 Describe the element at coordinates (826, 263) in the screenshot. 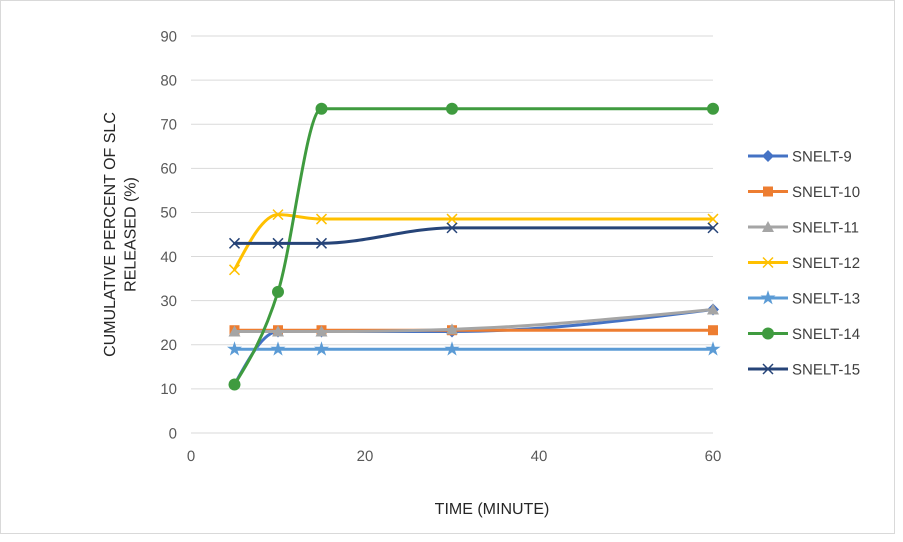

I see `legend-label: SNELT-12` at that location.